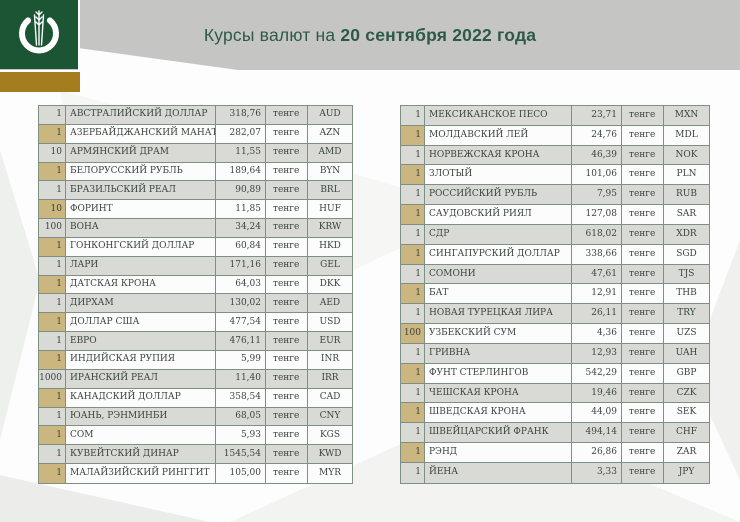 Image resolution: width=740 pixels, height=522 pixels. What do you see at coordinates (555, 175) in the screenshot?
I see `table-row: 1 ЗЛОТЫЙ 101,06 тенге PLN` at bounding box center [555, 175].